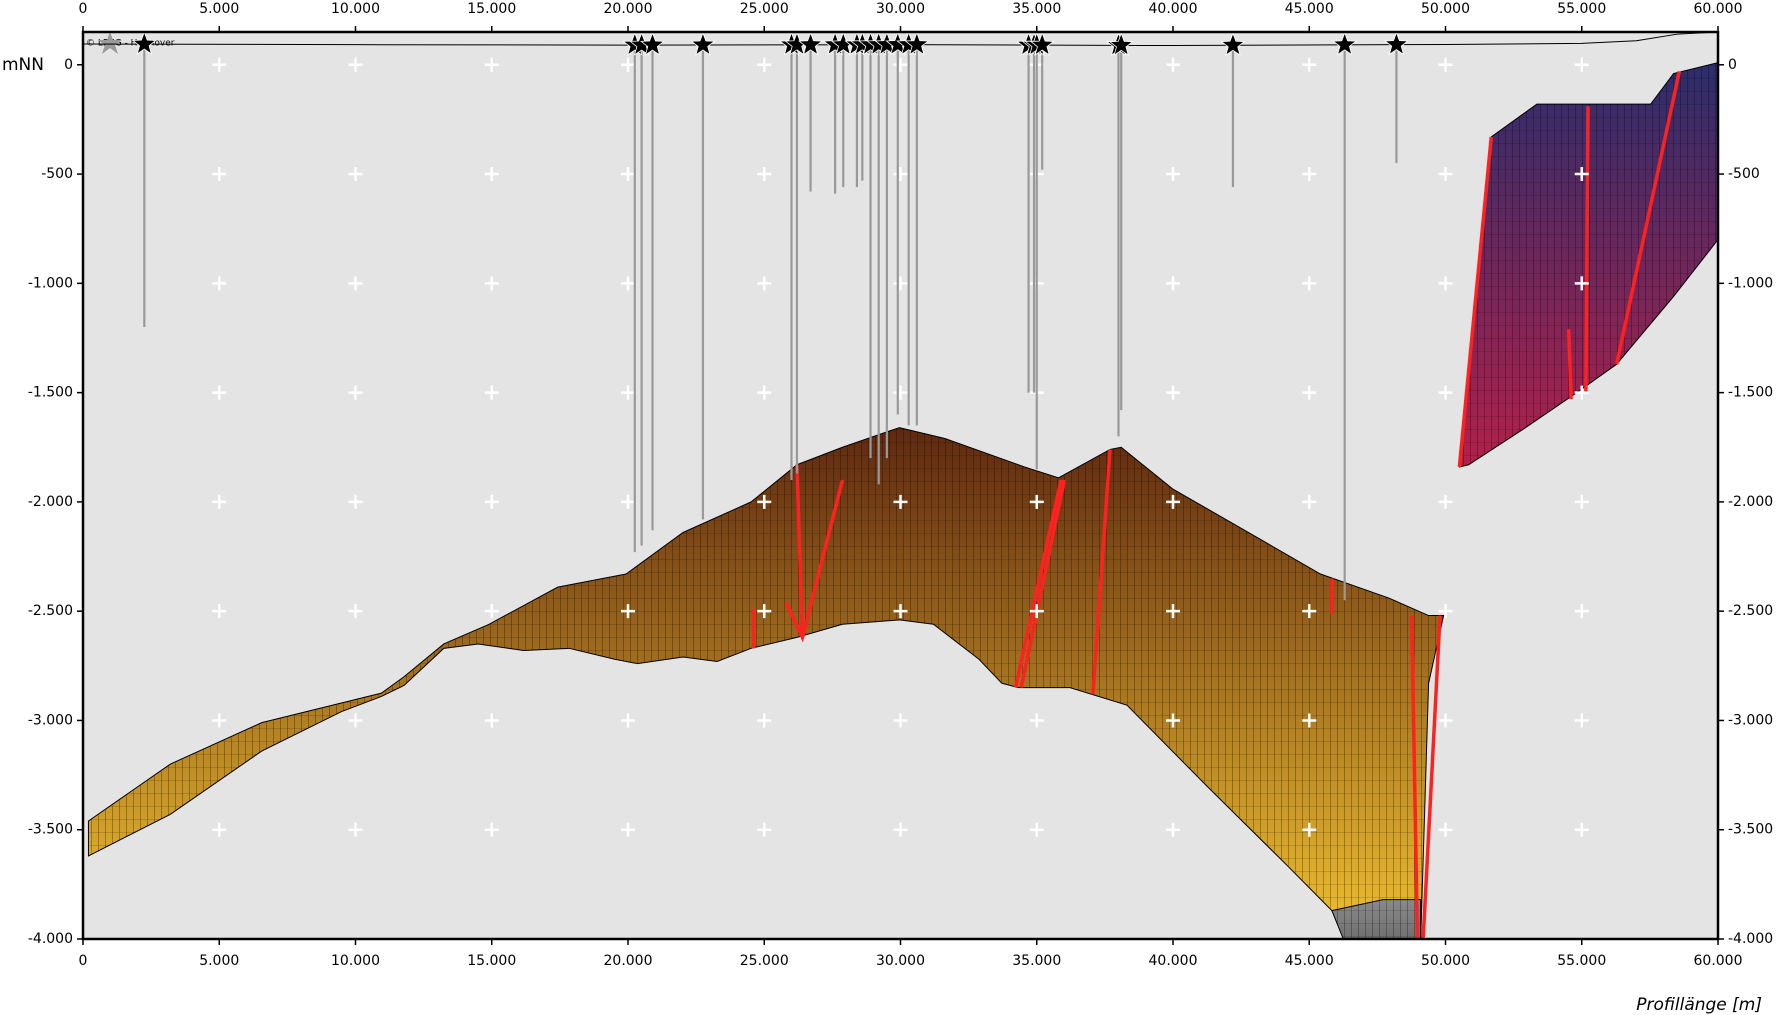 The width and height of the screenshot is (1785, 1015). Describe the element at coordinates (491, 961) in the screenshot. I see `x-tick-label: 15.000` at that location.